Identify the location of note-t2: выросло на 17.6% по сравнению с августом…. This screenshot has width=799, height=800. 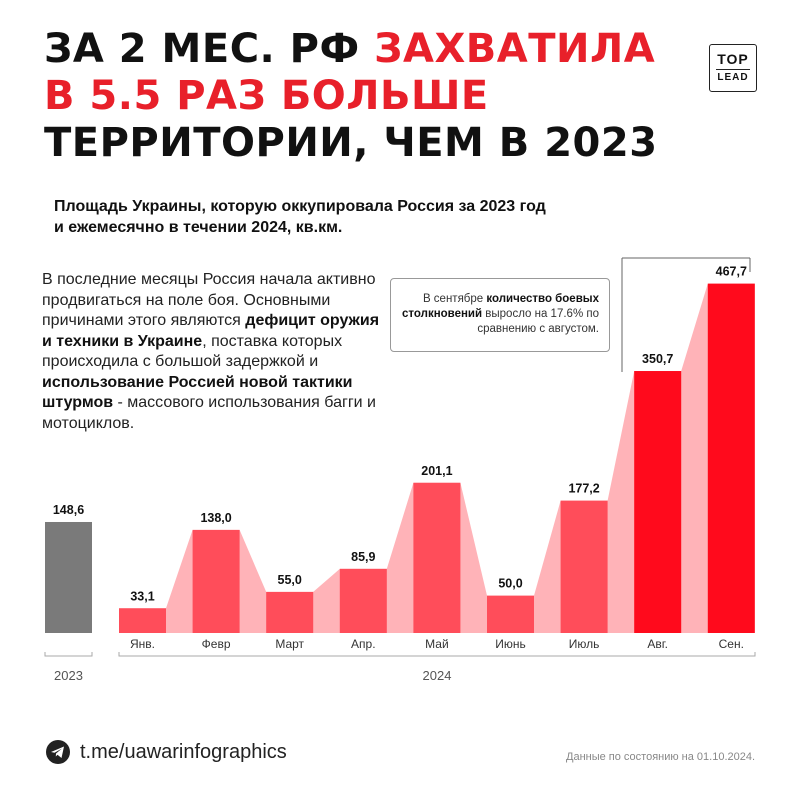
(538, 321).